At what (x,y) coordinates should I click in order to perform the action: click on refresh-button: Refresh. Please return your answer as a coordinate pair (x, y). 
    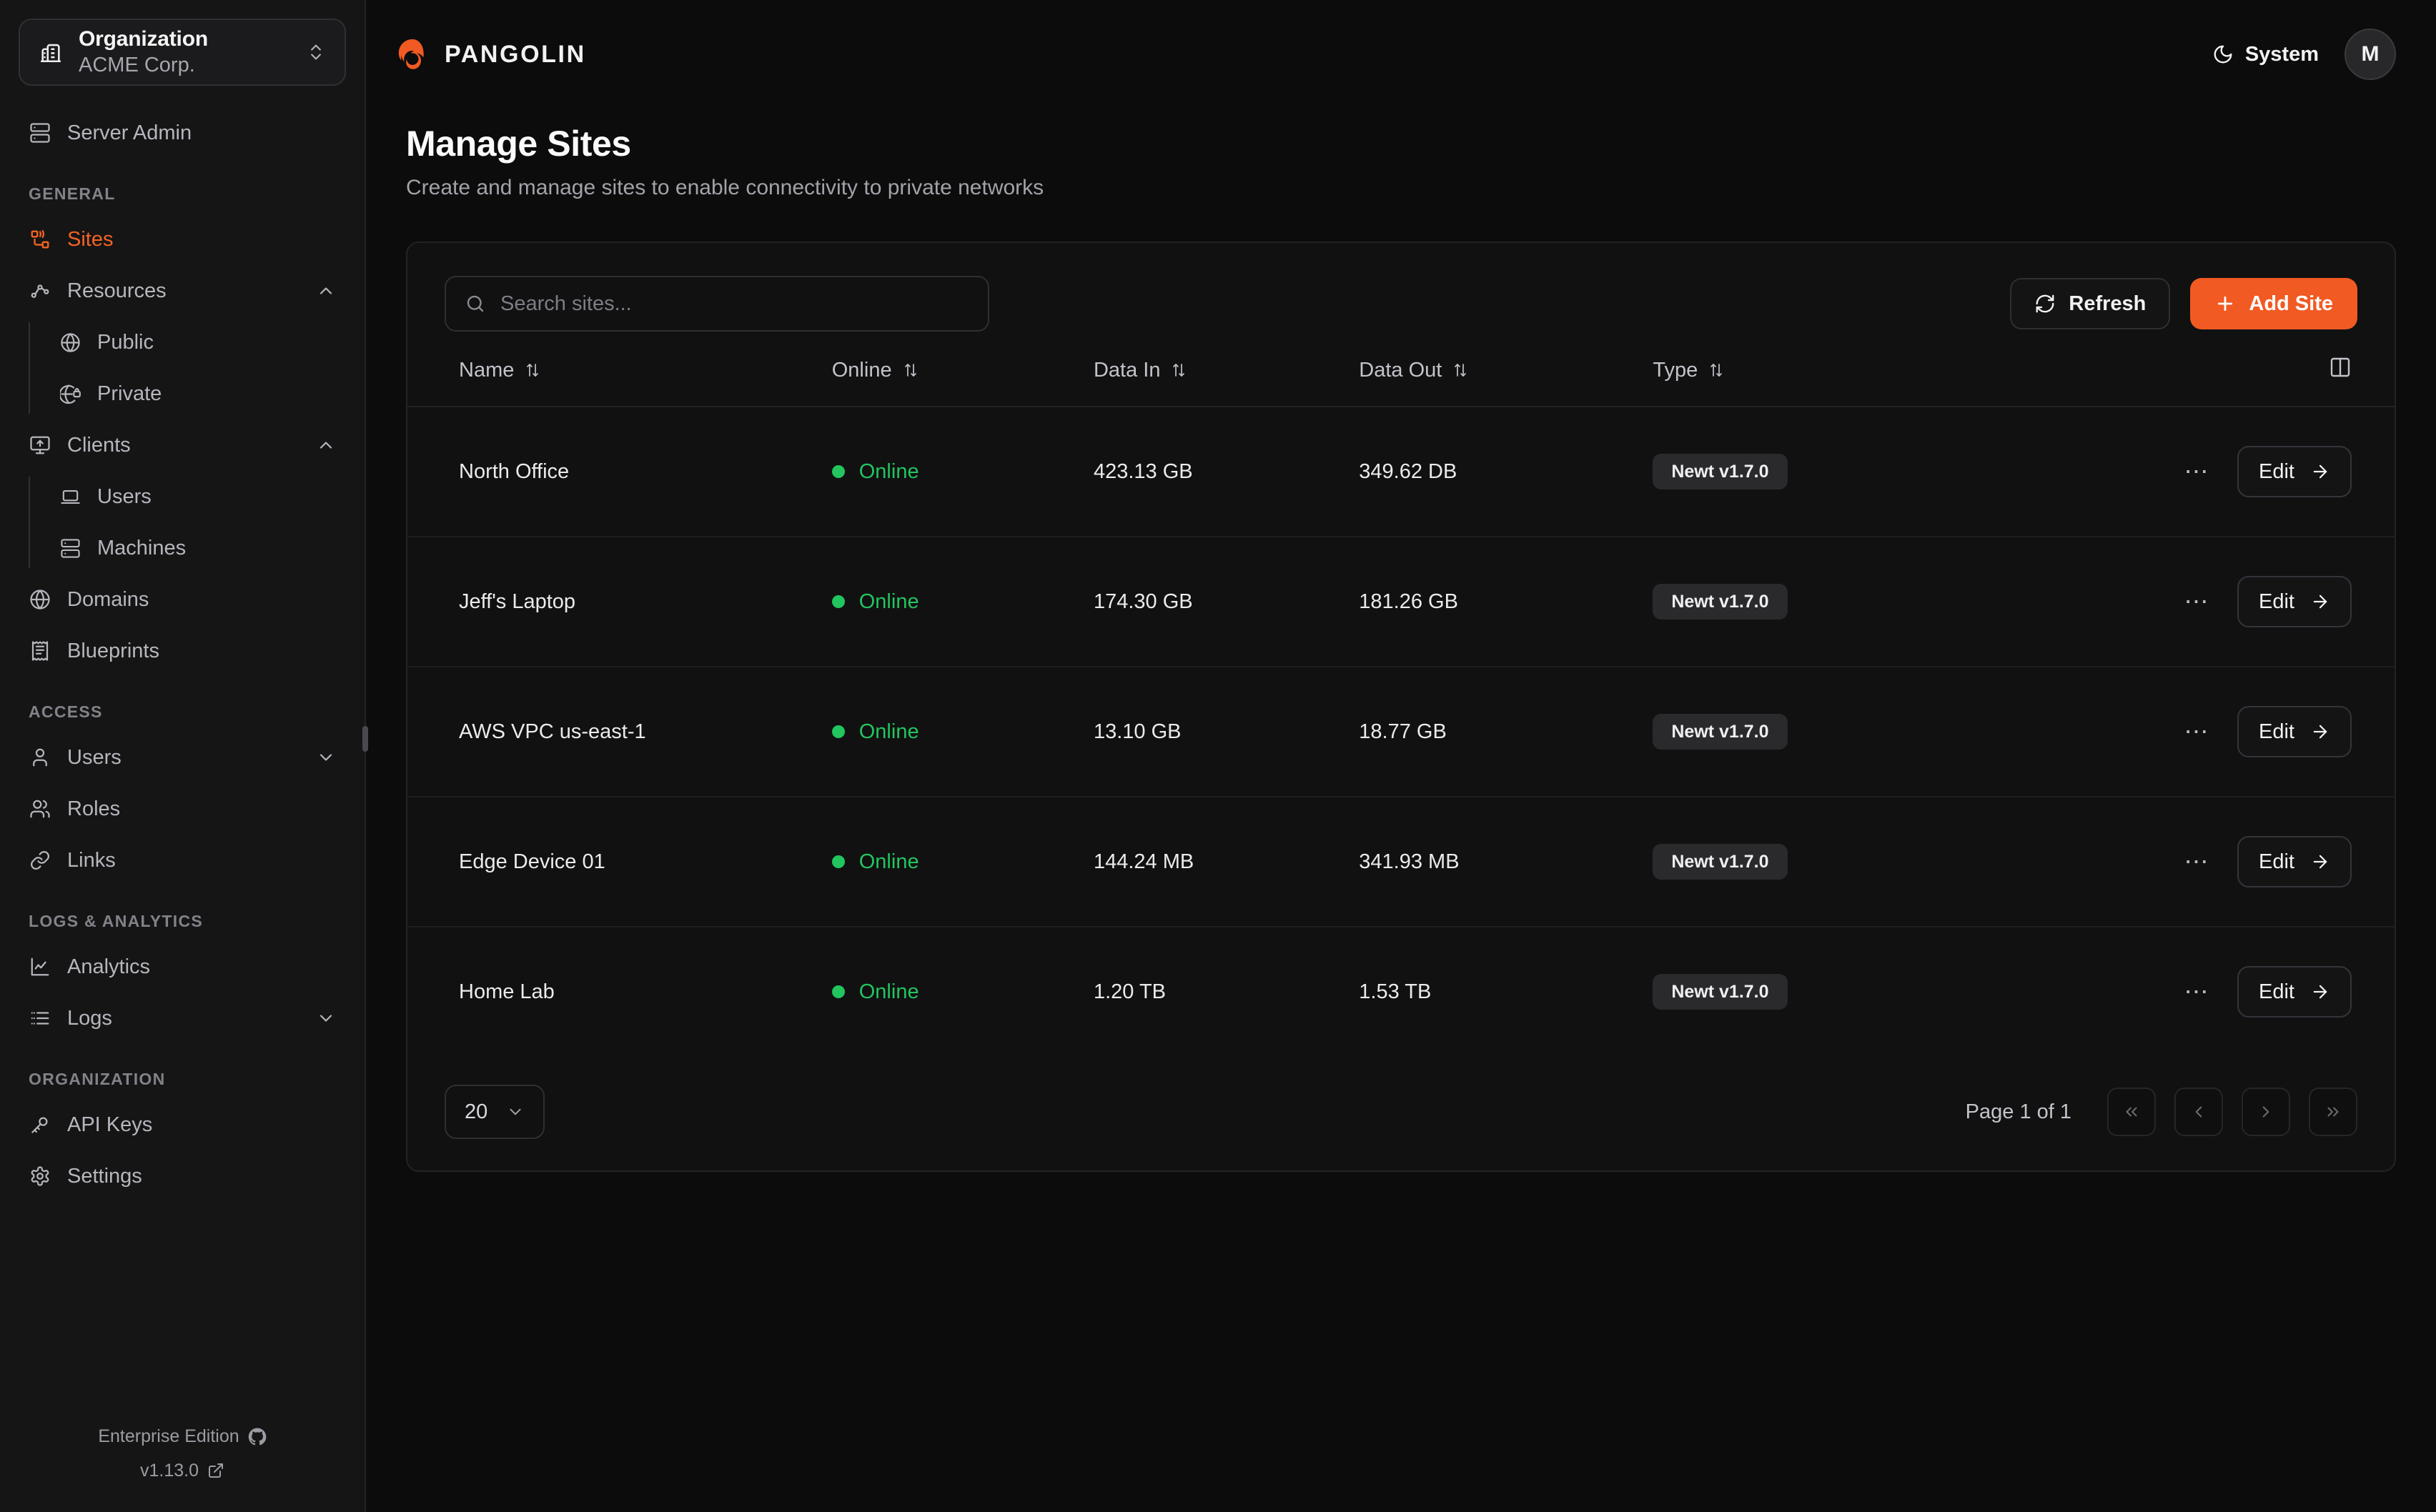
    Looking at the image, I should click on (2091, 304).